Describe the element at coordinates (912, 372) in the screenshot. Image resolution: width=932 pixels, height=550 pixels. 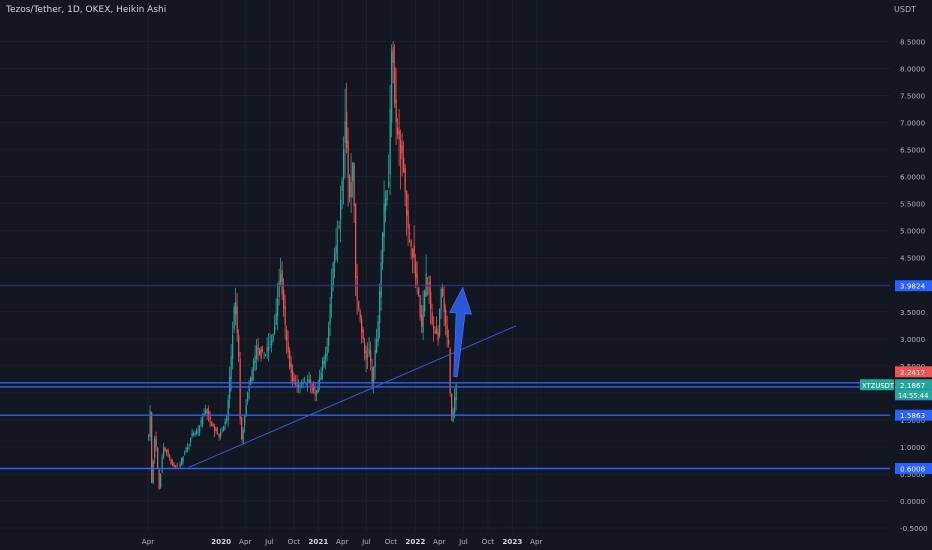
I see `price-label-text: 2.2417` at that location.